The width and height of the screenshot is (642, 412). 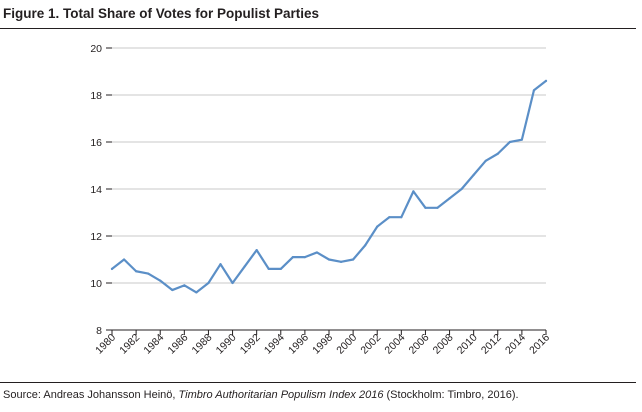 I want to click on data-point-2006, so click(x=425, y=207).